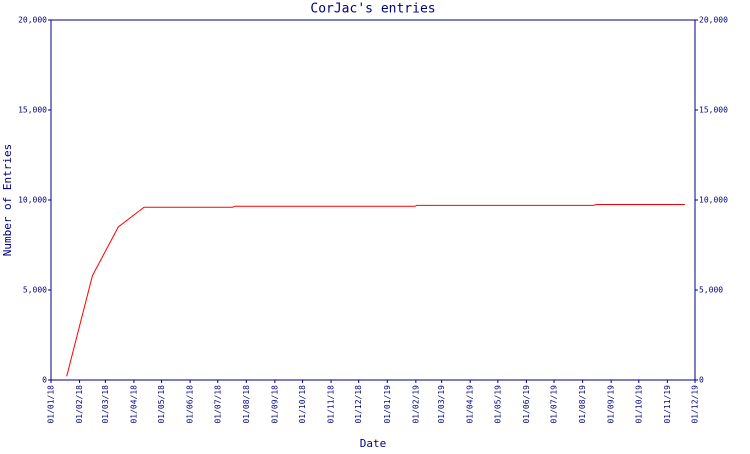 Image resolution: width=750 pixels, height=454 pixels. What do you see at coordinates (35, 290) in the screenshot?
I see `y-tick-label: 5,000` at bounding box center [35, 290].